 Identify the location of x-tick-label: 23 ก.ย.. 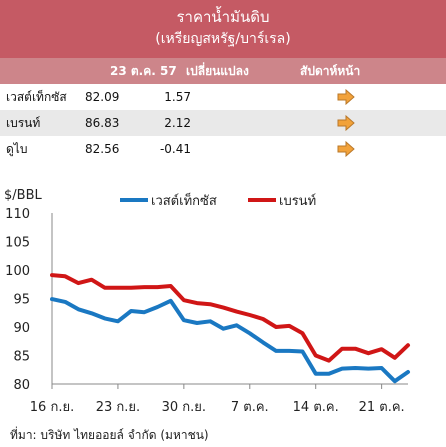
(118, 407).